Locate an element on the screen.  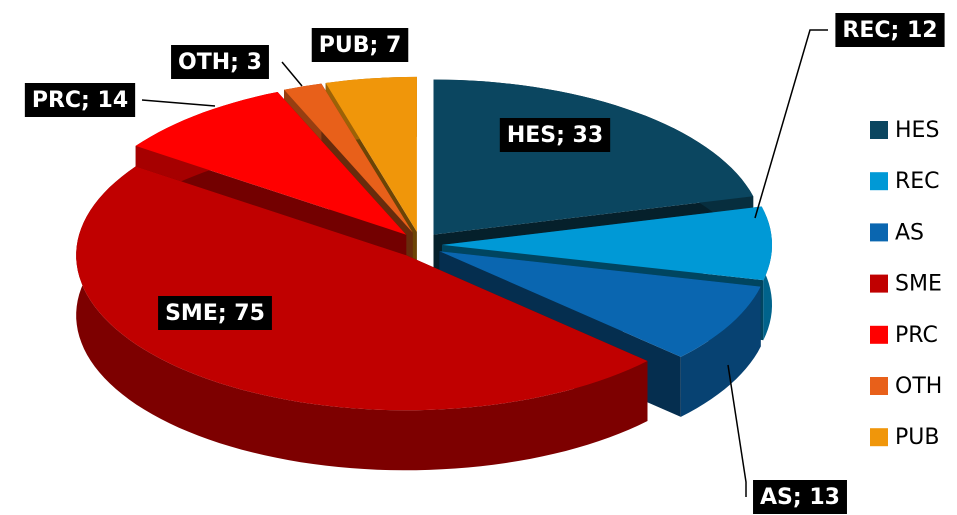
legend-label: OTH is located at coordinates (918, 386).